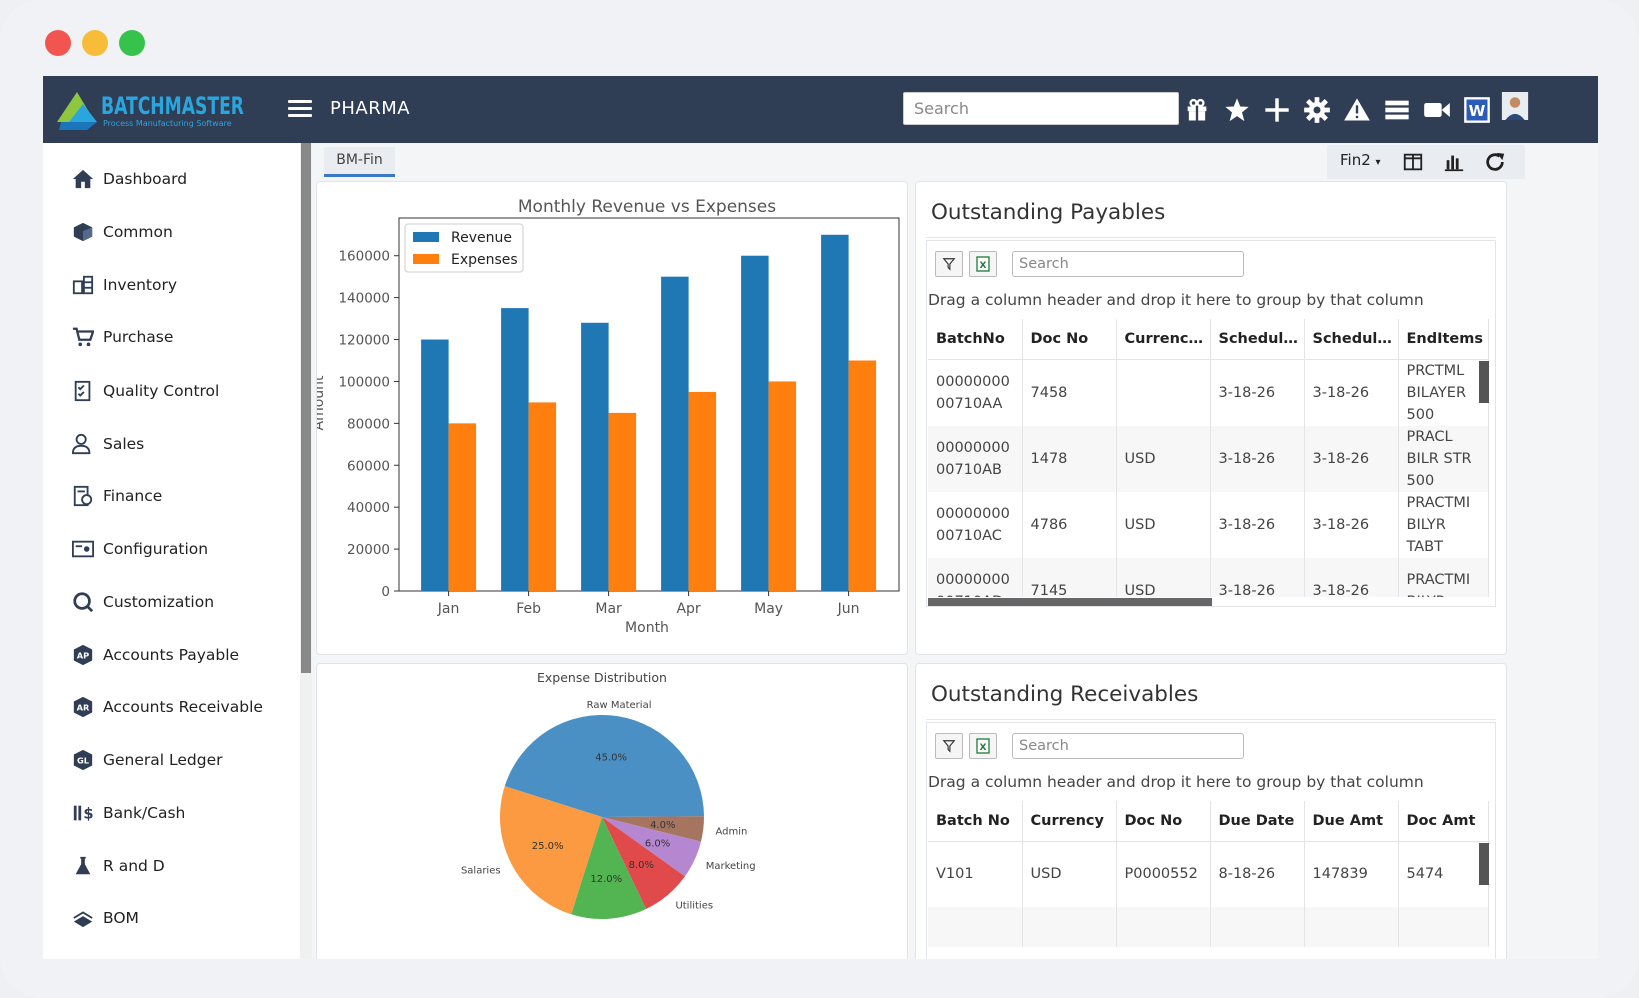 The height and width of the screenshot is (998, 1639). I want to click on warning-icon, so click(1357, 110).